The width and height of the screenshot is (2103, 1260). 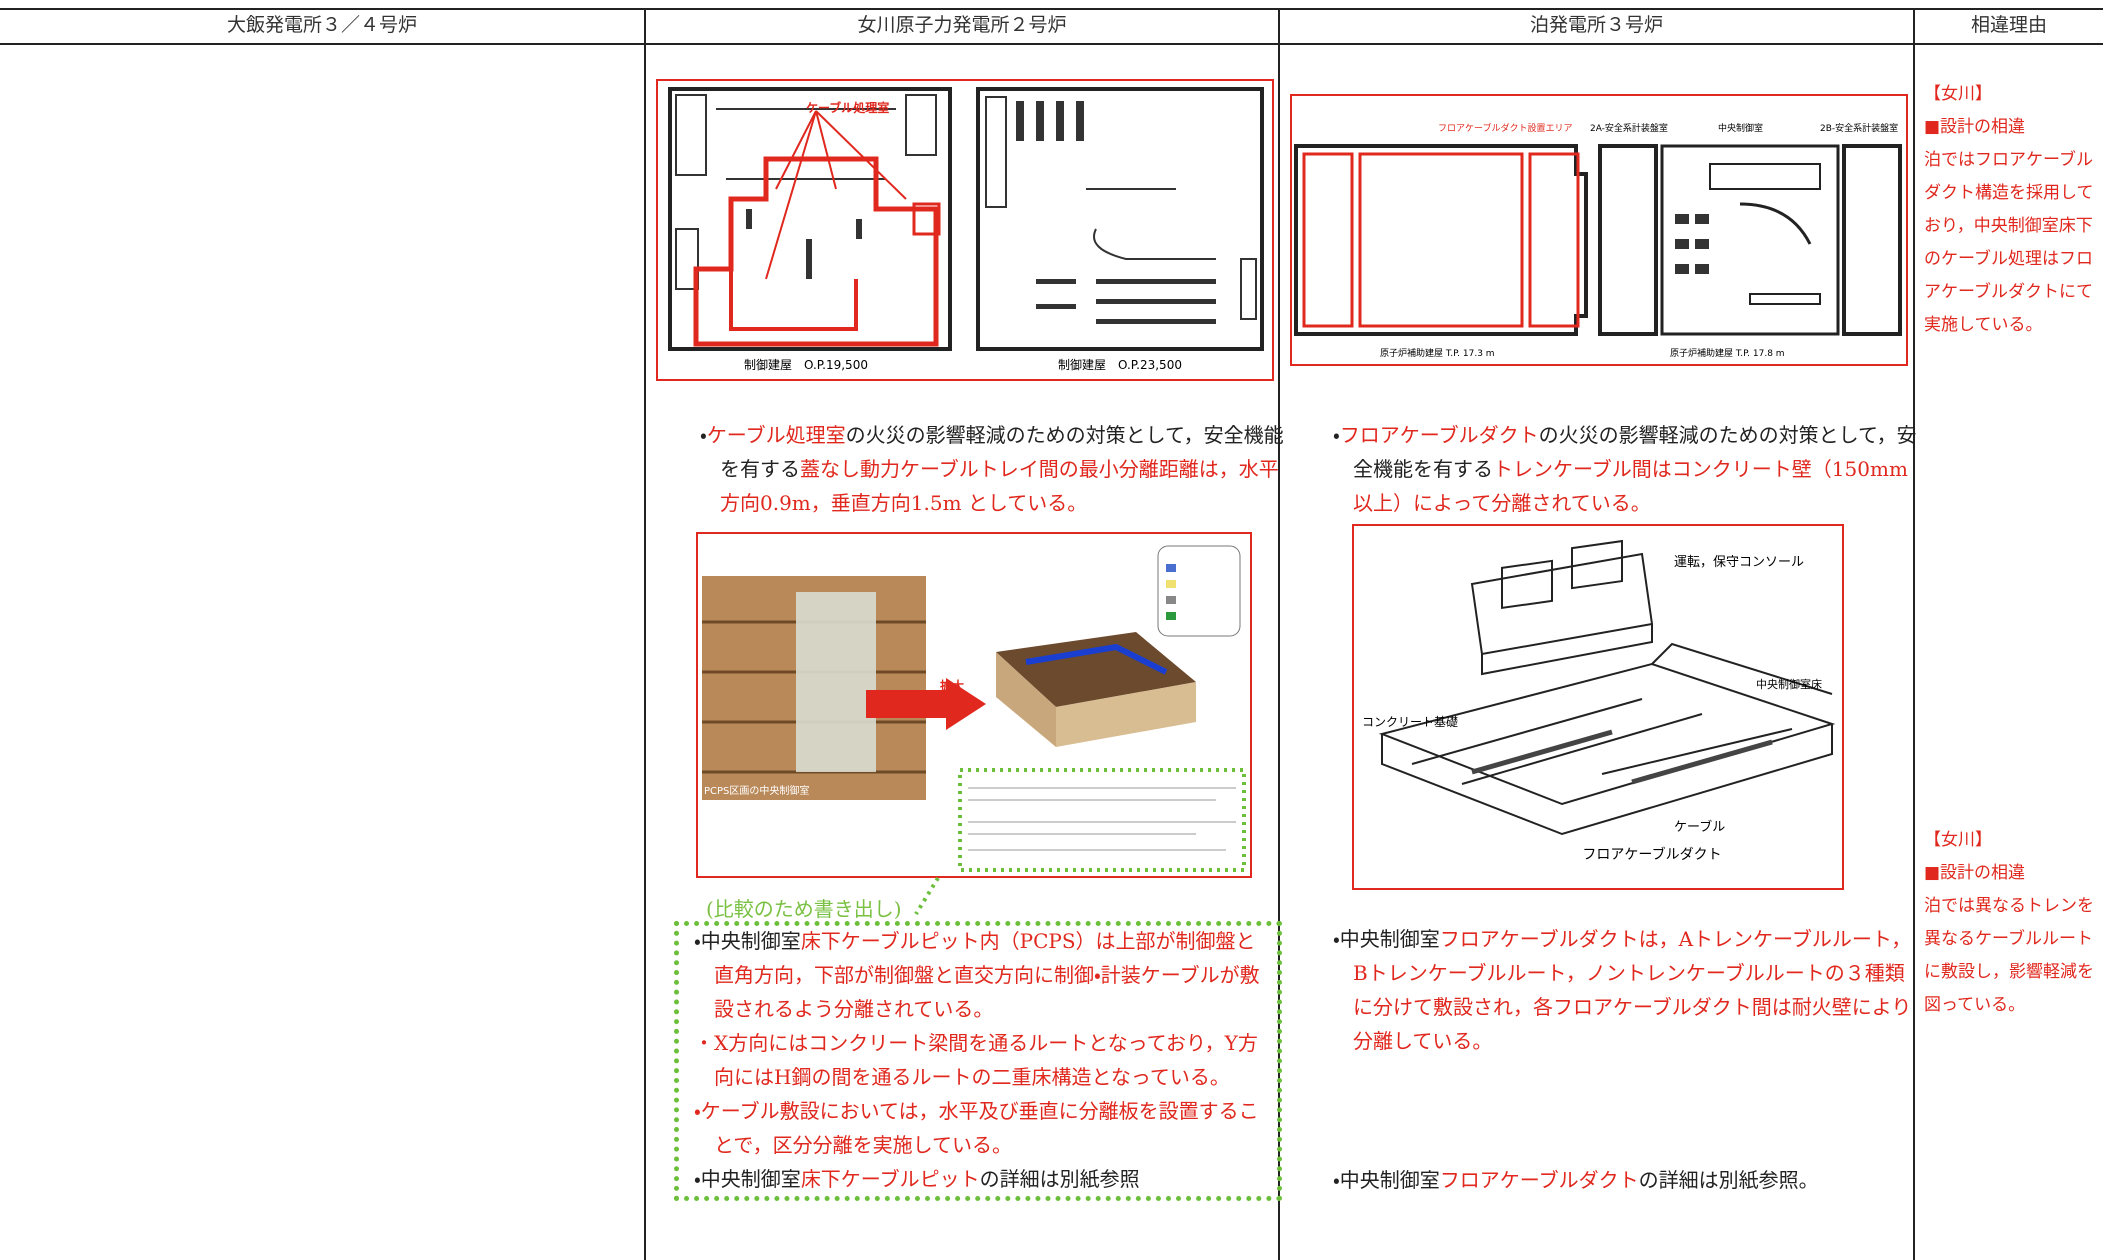 What do you see at coordinates (1629, 128) in the screenshot?
I see `figure-label: 2A-安全系計装盤室` at bounding box center [1629, 128].